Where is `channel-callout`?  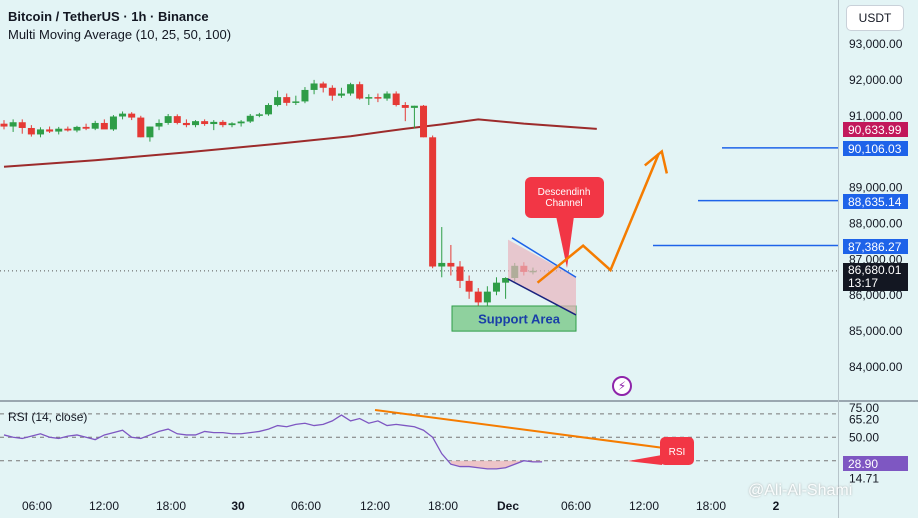 channel-callout is located at coordinates (564, 197).